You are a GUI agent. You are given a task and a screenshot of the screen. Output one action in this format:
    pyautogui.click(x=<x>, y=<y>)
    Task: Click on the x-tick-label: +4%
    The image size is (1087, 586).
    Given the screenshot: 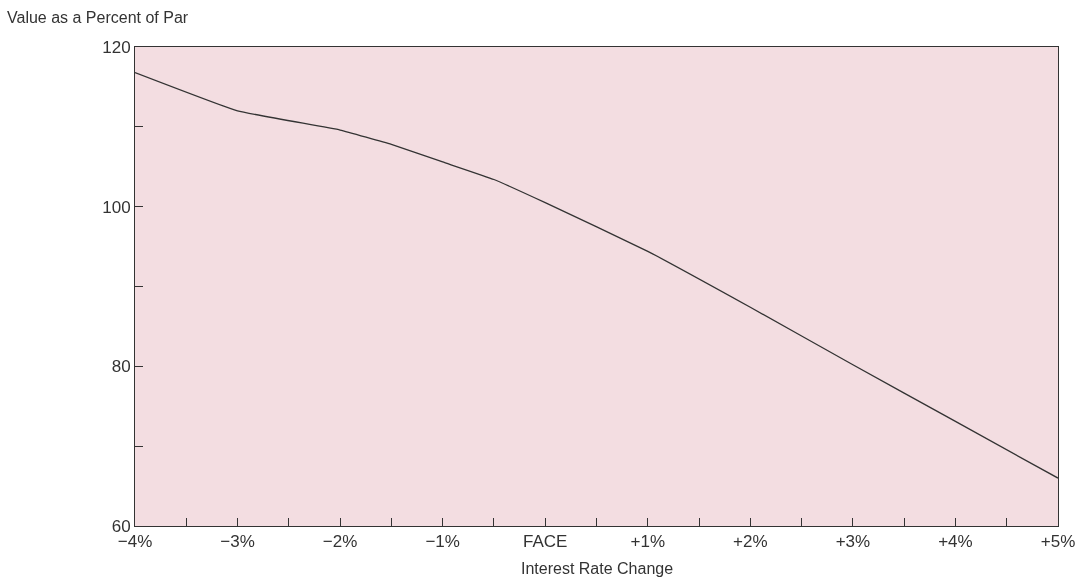 What is the action you would take?
    pyautogui.click(x=955, y=542)
    